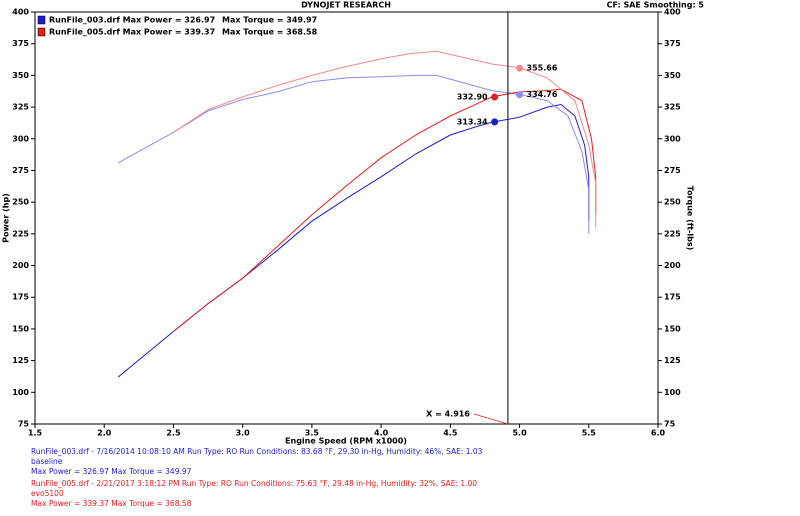  I want to click on annotation-label: 313.34, so click(472, 121).